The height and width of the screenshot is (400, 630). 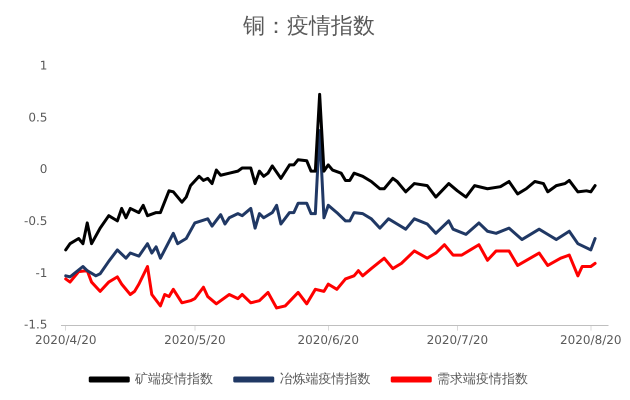 I want to click on legend-label: 需求端疫情指数, so click(x=482, y=379).